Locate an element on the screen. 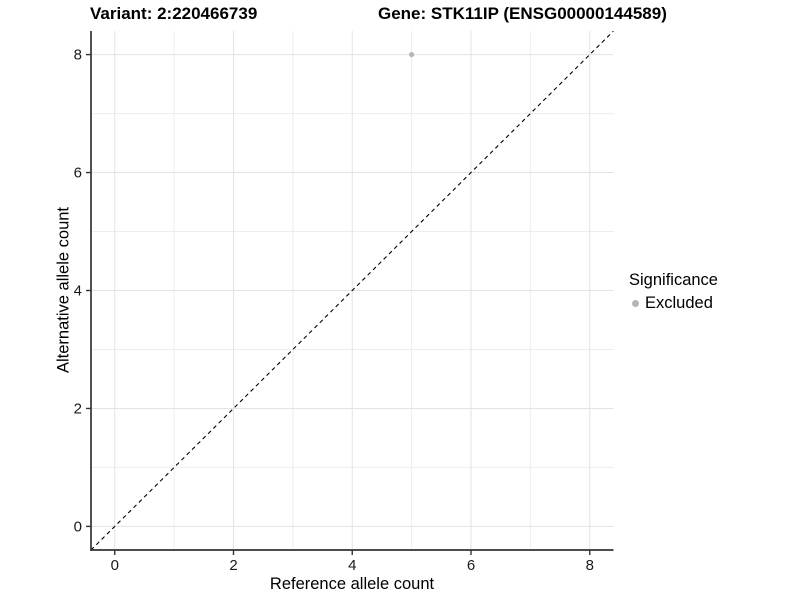 Image resolution: width=800 pixels, height=600 pixels. y-axis-title: Alternative allele count is located at coordinates (63, 290).